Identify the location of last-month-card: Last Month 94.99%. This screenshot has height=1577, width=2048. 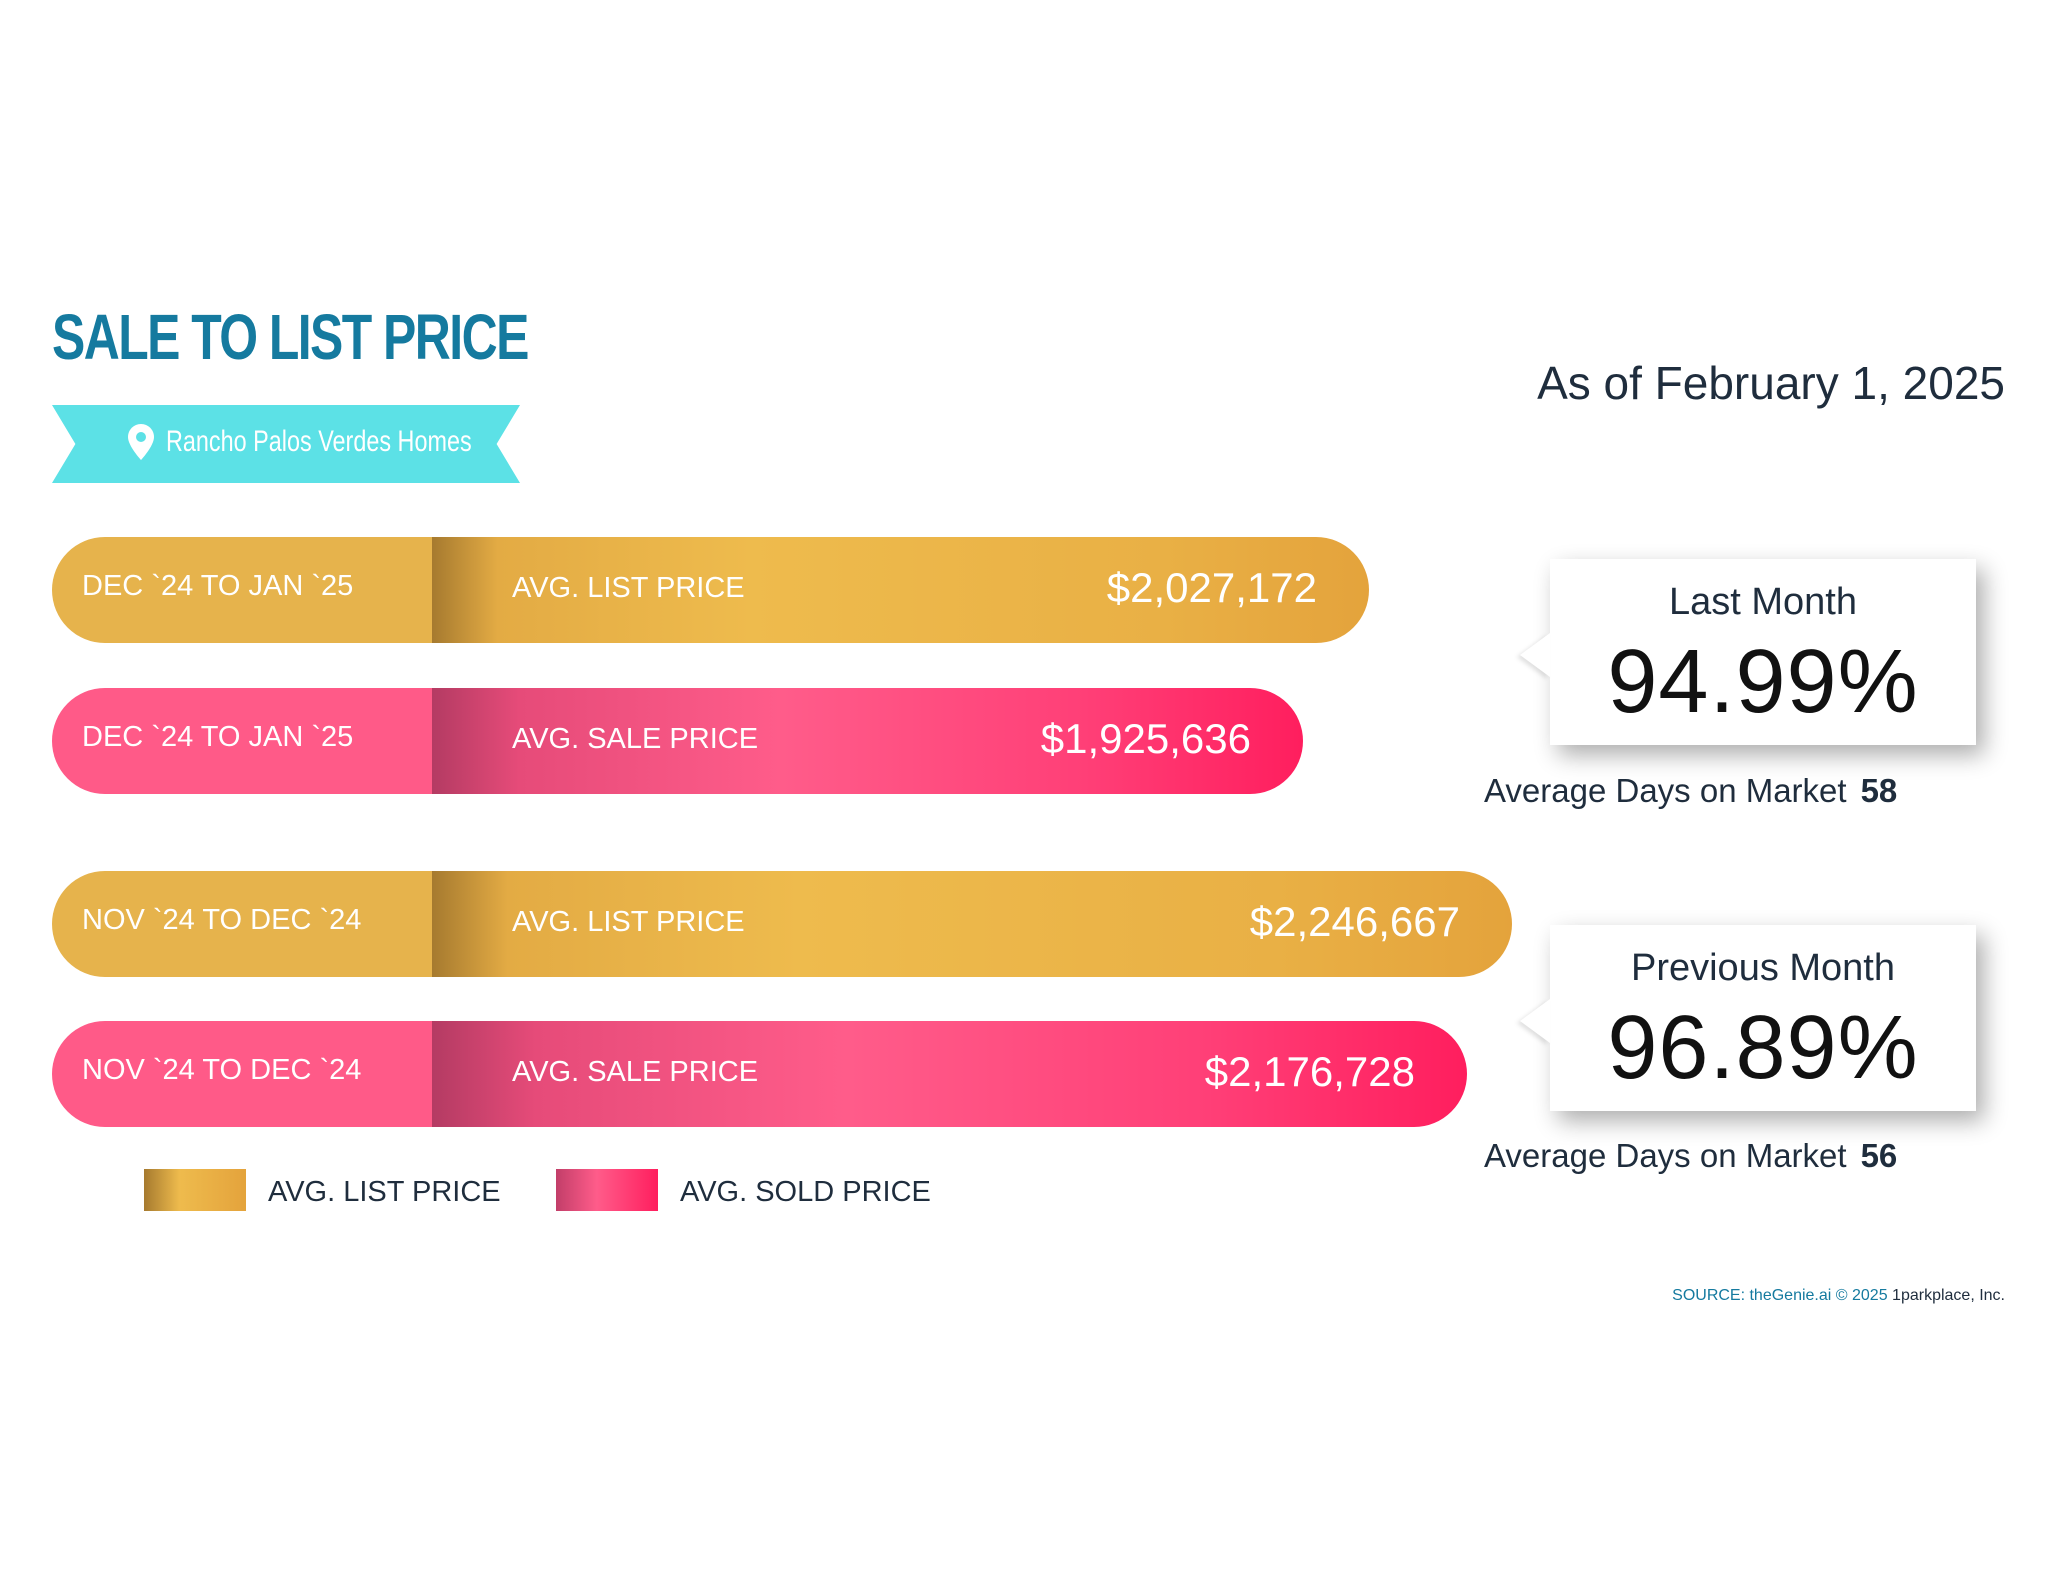
(1763, 652).